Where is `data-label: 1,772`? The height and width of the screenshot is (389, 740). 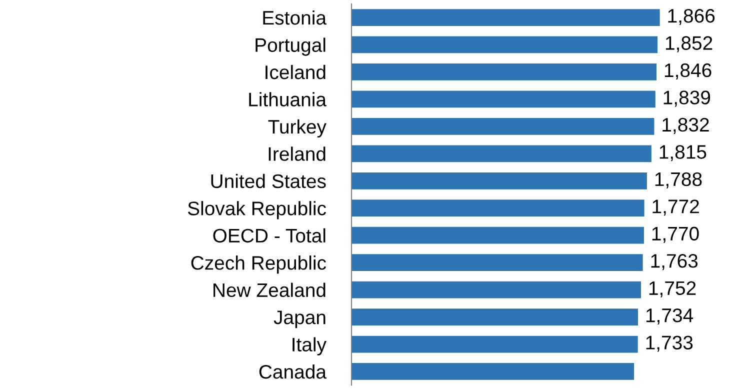 data-label: 1,772 is located at coordinates (675, 208).